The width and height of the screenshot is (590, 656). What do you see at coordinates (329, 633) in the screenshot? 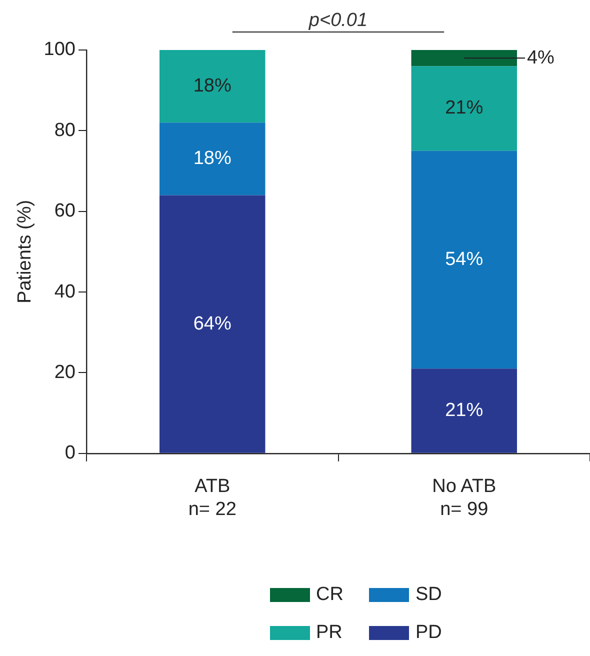
I see `legend-label: PR` at bounding box center [329, 633].